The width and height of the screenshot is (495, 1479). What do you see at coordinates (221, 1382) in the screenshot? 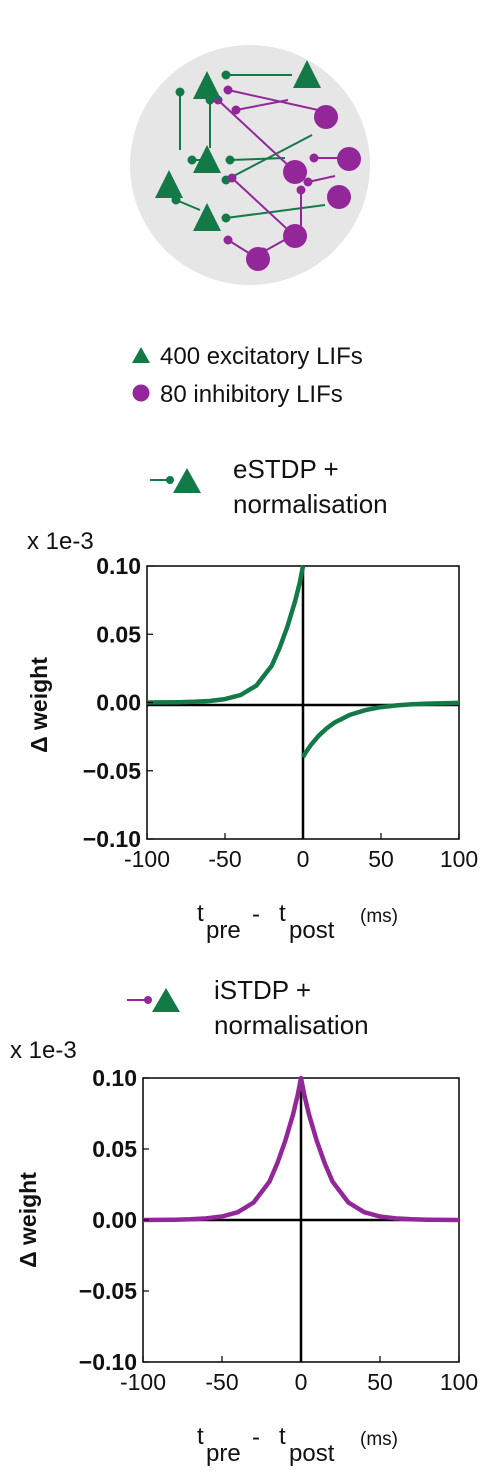
I see `istdp-xtick-label: -50` at bounding box center [221, 1382].